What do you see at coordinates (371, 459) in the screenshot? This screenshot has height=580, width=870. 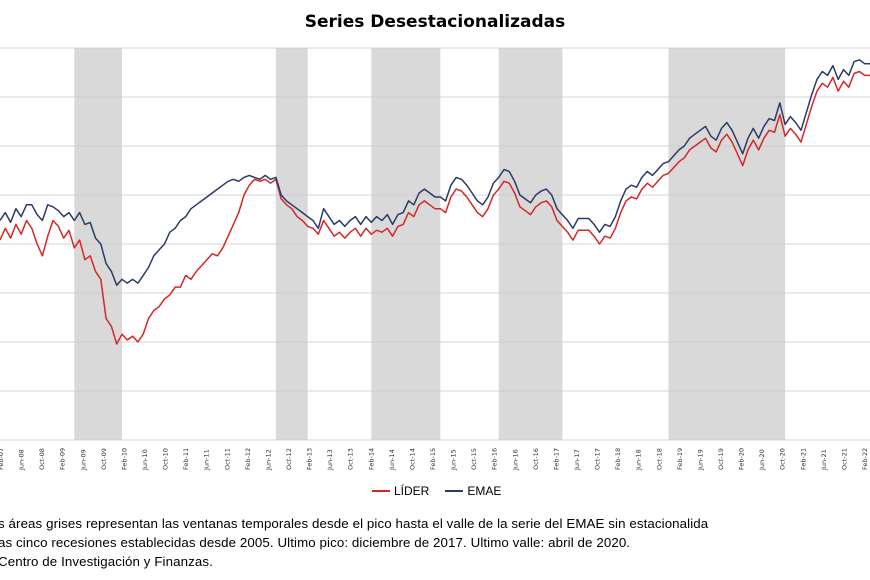 I see `x-tick-label: Feb-14` at bounding box center [371, 459].